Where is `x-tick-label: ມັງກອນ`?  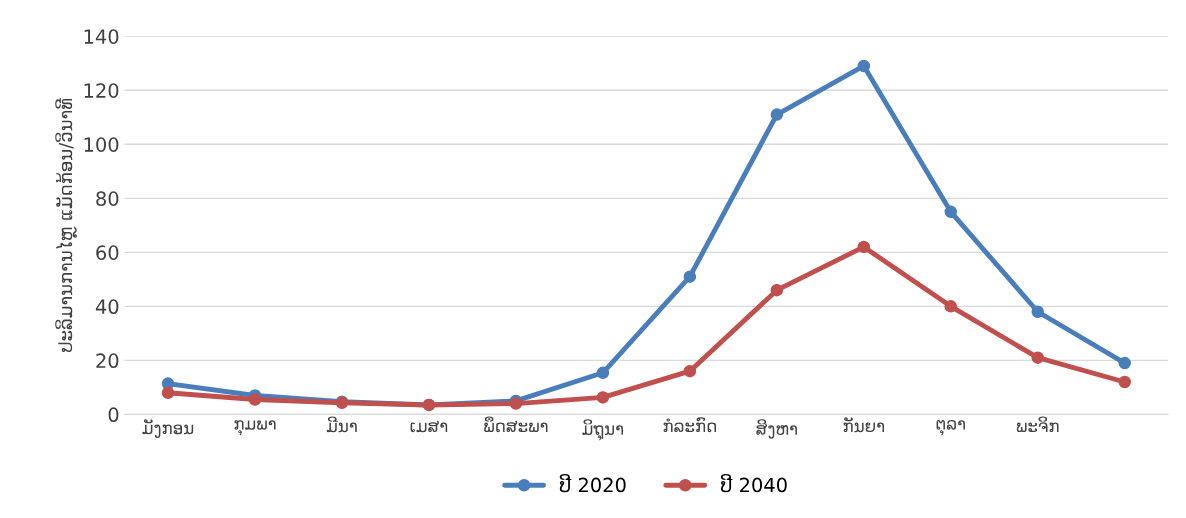 x-tick-label: ມັງກອນ is located at coordinates (168, 428).